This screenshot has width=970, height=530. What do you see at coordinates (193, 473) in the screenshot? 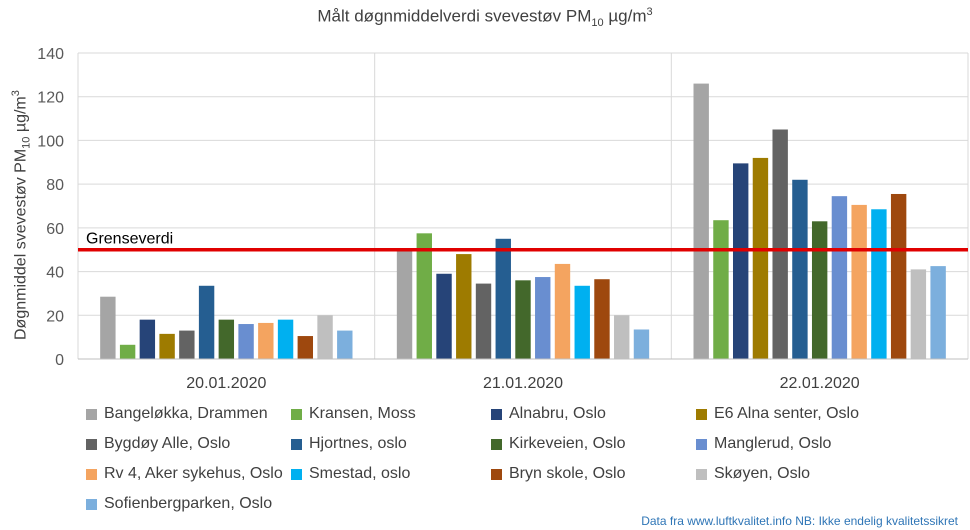
I see `legend-label: Rv 4, Aker sykehus, Oslo` at bounding box center [193, 473].